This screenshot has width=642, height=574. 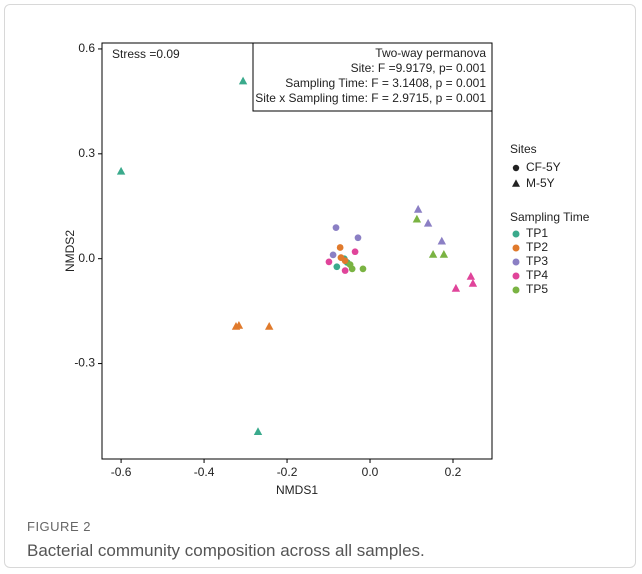 I want to click on figure-label: FIGURE 2, so click(x=59, y=526).